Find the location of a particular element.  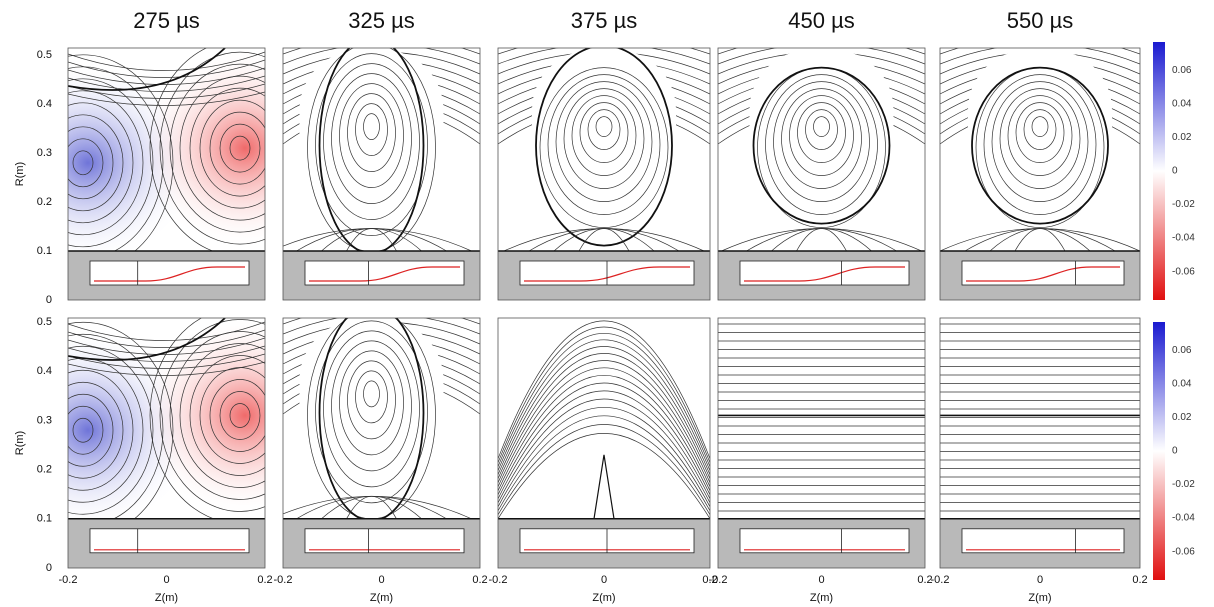

column-title: 375 µs is located at coordinates (604, 20).